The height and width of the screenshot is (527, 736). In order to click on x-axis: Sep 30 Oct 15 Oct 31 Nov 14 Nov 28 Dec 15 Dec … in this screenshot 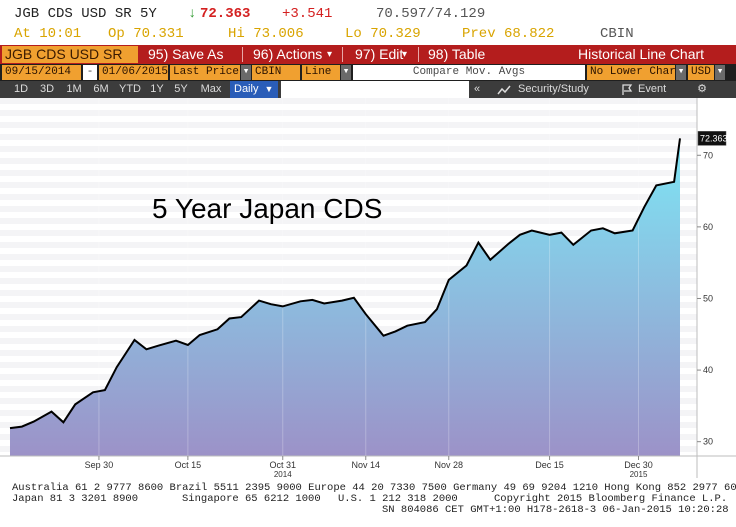, I will do `click(369, 467)`.